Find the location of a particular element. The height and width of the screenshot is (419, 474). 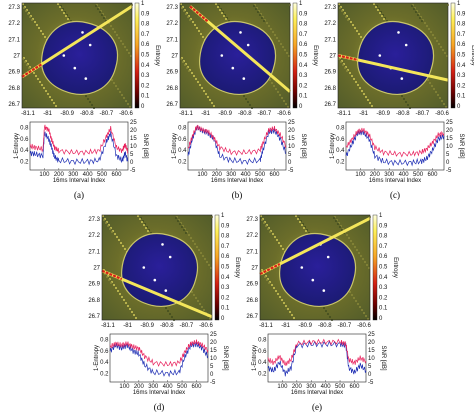

map-lon-tick: -81 is located at coordinates (363, 114).